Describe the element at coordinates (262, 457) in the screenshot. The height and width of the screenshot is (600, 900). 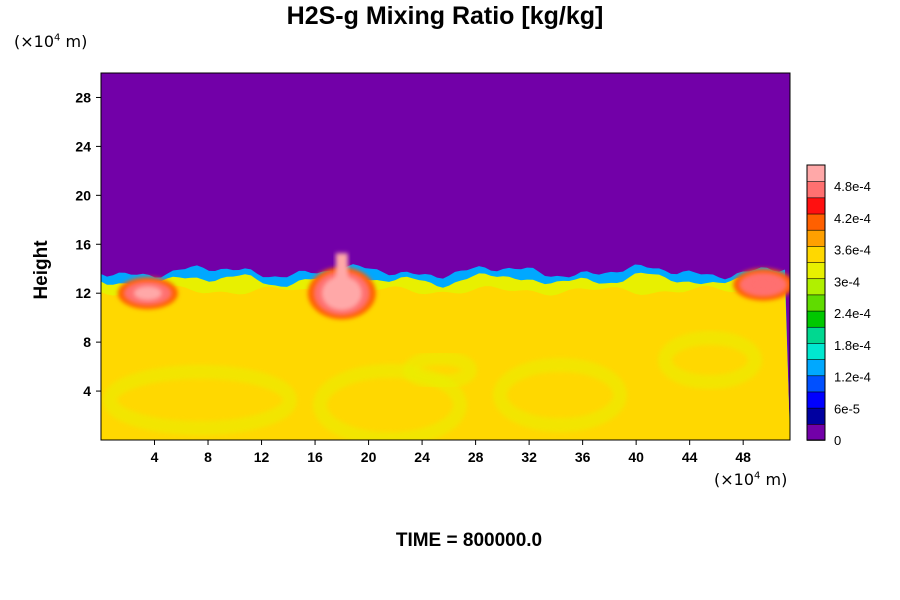
I see `x-tick-label: 12` at that location.